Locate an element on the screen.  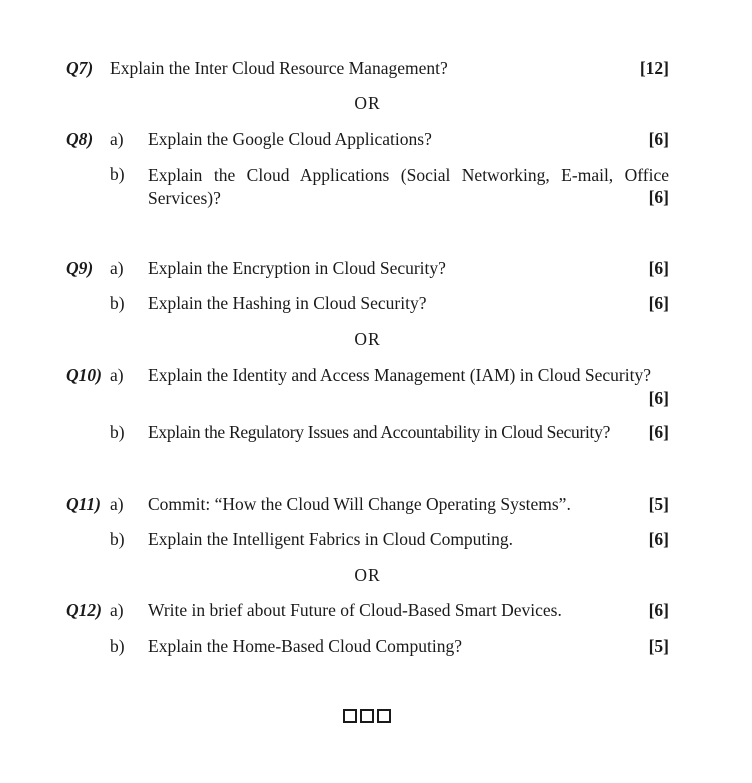
question-number: Q12) is located at coordinates (84, 610).